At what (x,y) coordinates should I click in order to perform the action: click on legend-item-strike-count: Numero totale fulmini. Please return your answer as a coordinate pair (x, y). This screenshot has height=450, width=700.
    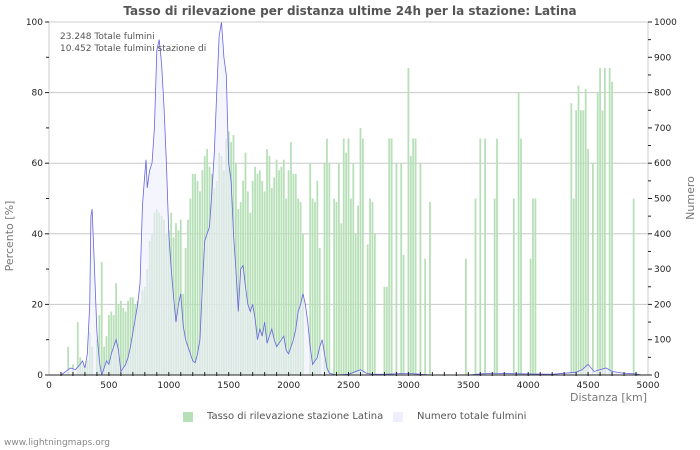
    Looking at the image, I should click on (459, 416).